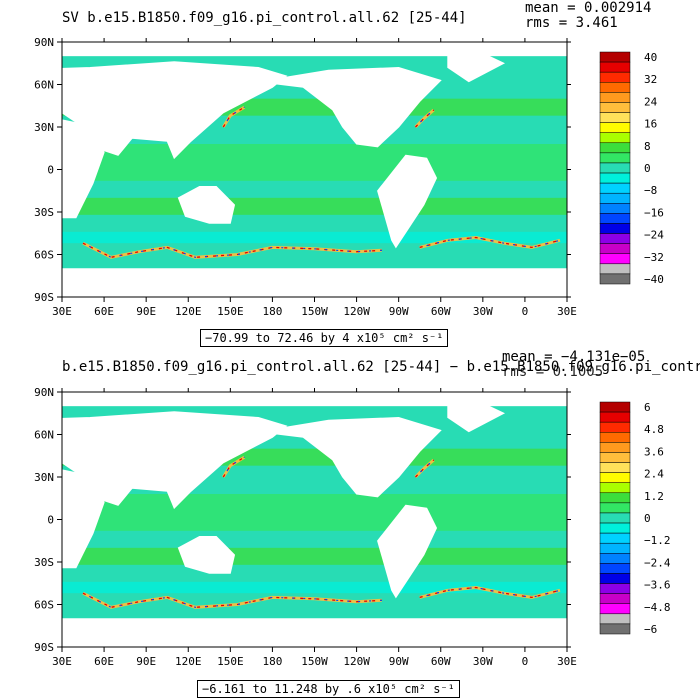  Describe the element at coordinates (647, 146) in the screenshot. I see `colorbar-label-0-4: 8` at that location.